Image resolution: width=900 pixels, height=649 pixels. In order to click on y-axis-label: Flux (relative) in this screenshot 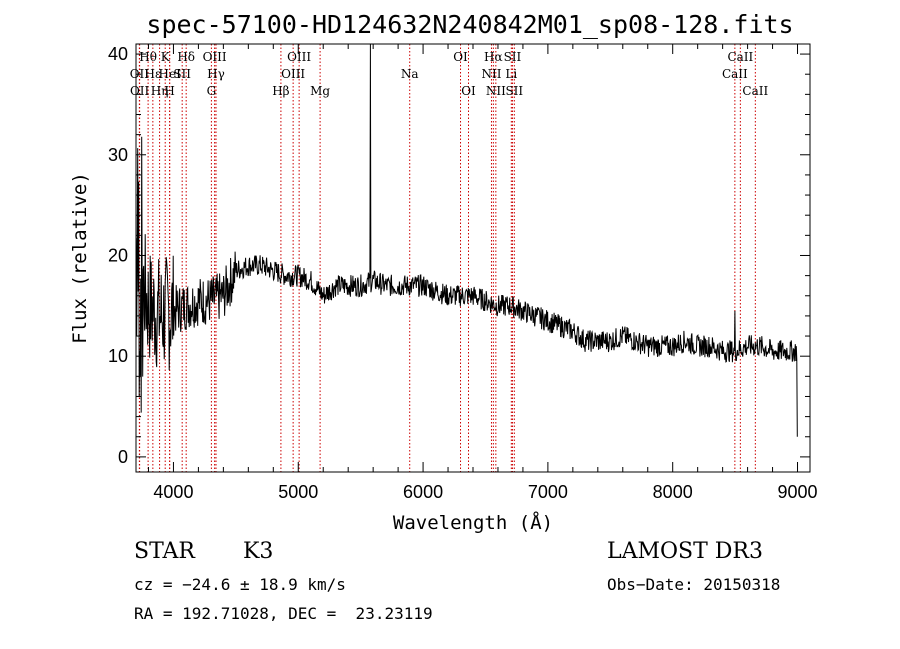, I will do `click(80, 258)`.